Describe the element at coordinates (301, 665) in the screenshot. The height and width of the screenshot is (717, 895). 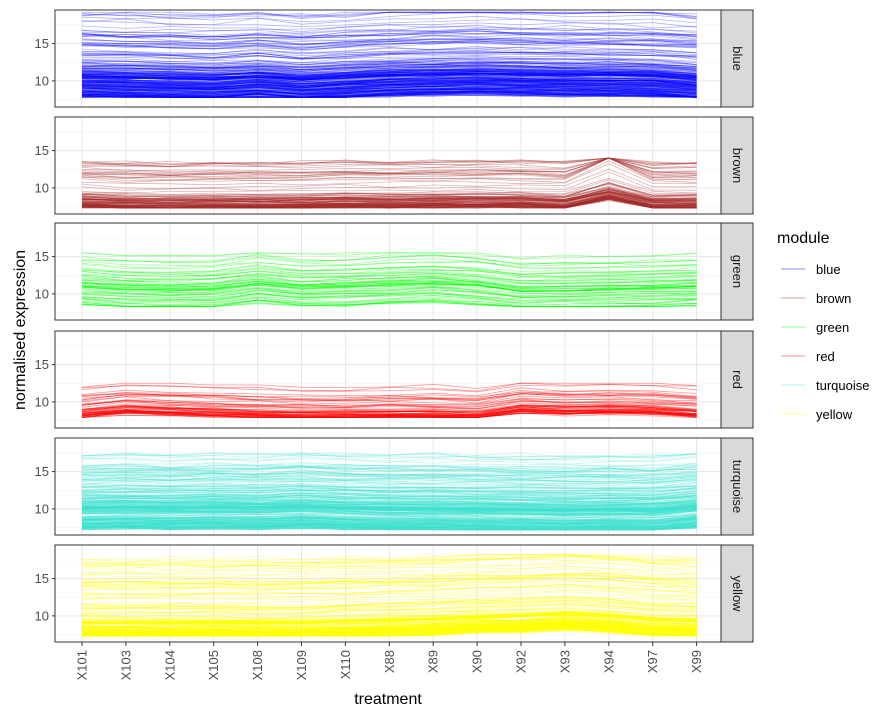
I see `x-tick-label: X109` at that location.